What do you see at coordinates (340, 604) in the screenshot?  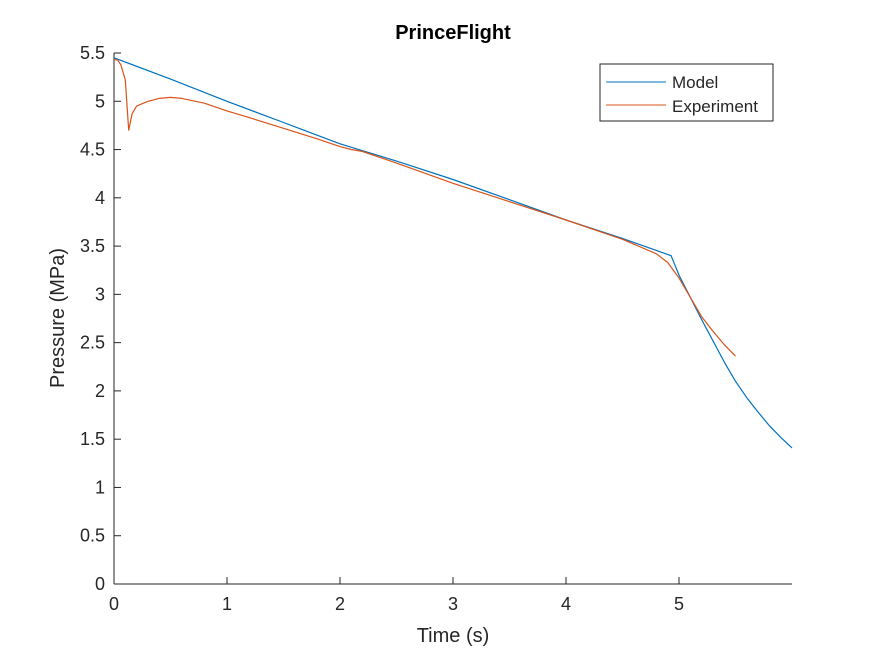 I see `x-tick-label: 2` at bounding box center [340, 604].